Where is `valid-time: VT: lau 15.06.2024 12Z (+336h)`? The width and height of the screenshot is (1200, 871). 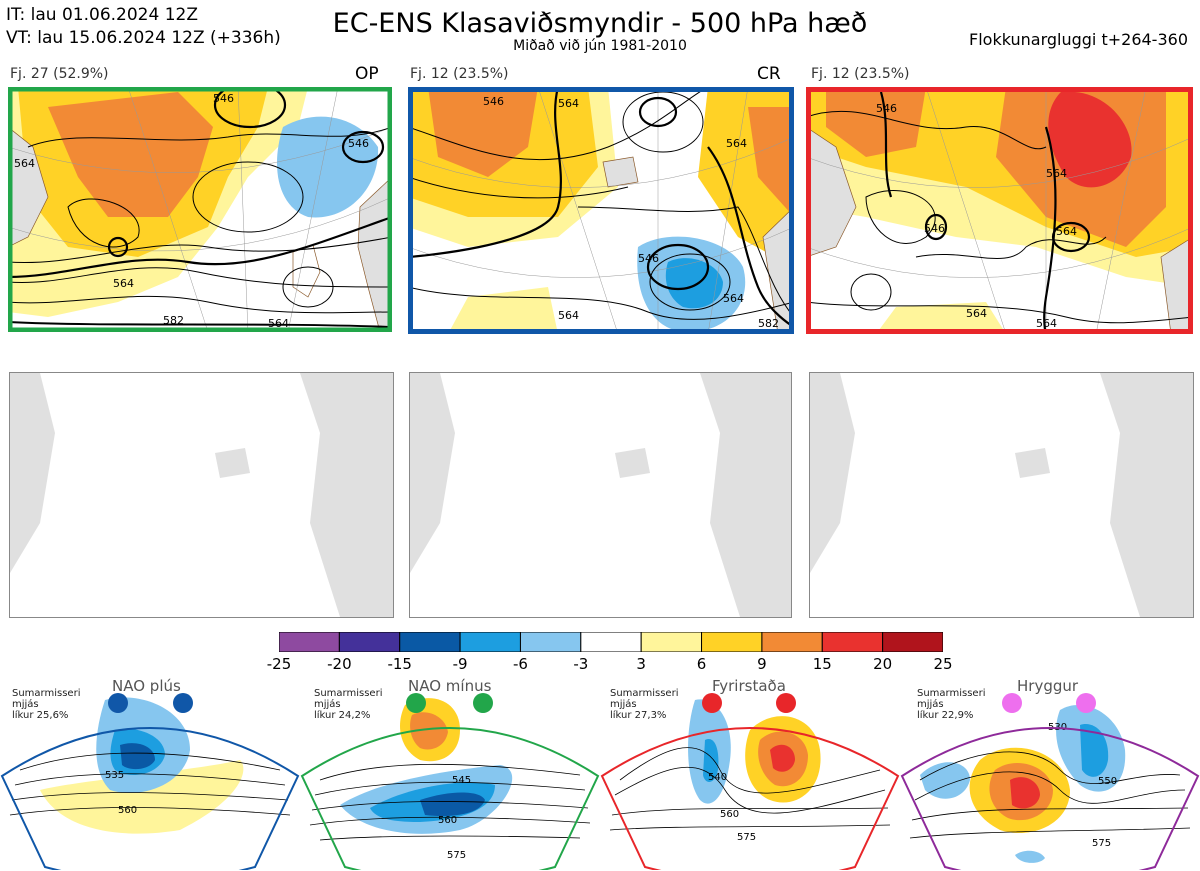
valid-time: VT: lau 15.06.2024 12Z (+336h) is located at coordinates (143, 38).